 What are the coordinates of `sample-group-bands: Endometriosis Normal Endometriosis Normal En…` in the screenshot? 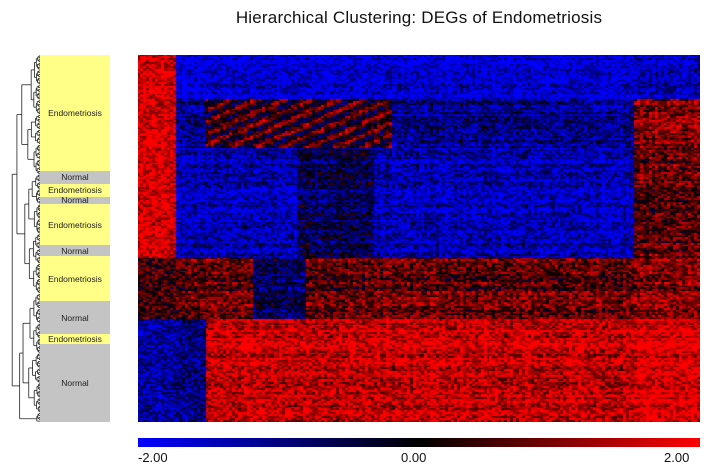 It's located at (75, 238).